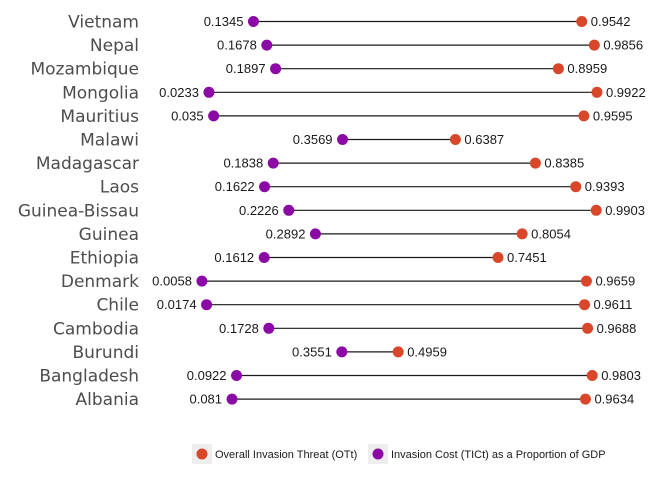 Image resolution: width=672 pixels, height=480 pixels. I want to click on row-guinea: Guinea 0.2892 0.8054, so click(325, 235).